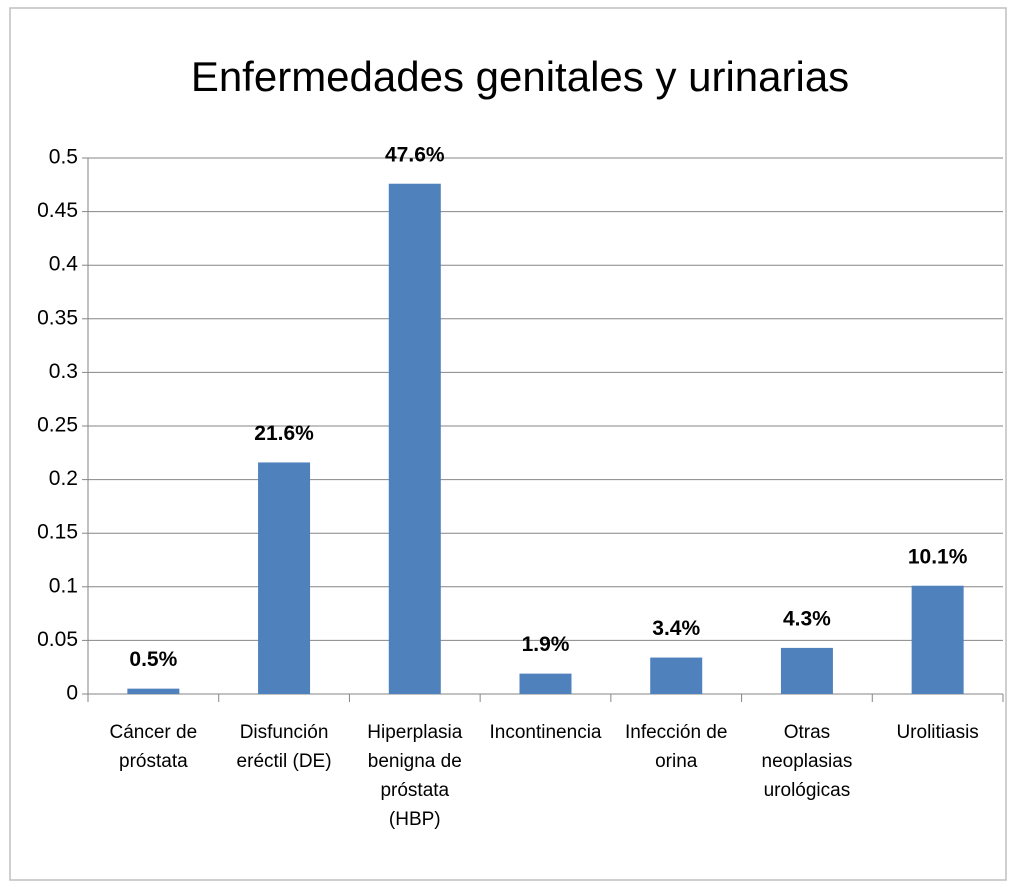  Describe the element at coordinates (415, 776) in the screenshot. I see `x-tick-label: Hiperplasia benigna de próstata (HBP)` at that location.